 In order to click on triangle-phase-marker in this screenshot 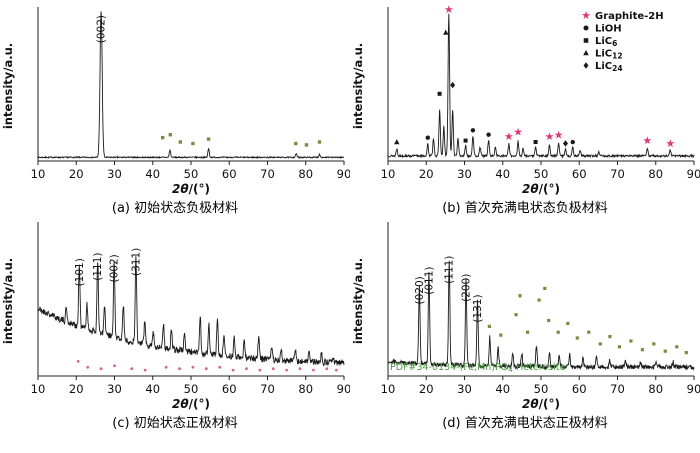, I will do `click(397, 142)`.